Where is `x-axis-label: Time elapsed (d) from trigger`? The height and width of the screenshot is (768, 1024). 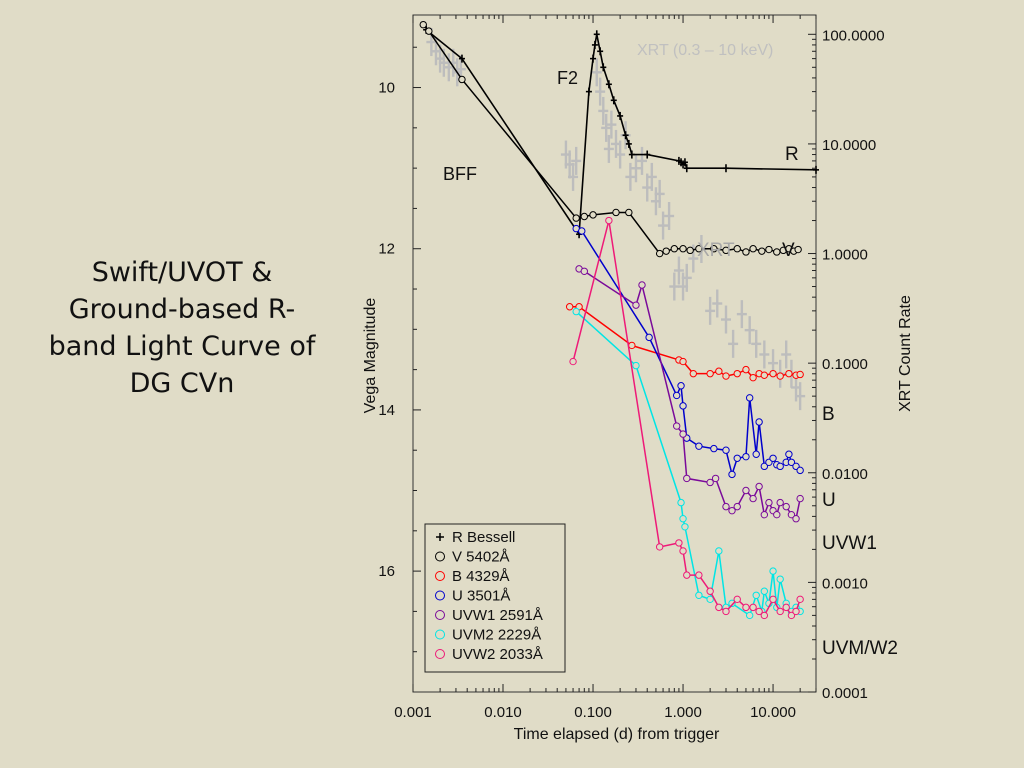
x-axis-label: Time elapsed (d) from trigger is located at coordinates (617, 734).